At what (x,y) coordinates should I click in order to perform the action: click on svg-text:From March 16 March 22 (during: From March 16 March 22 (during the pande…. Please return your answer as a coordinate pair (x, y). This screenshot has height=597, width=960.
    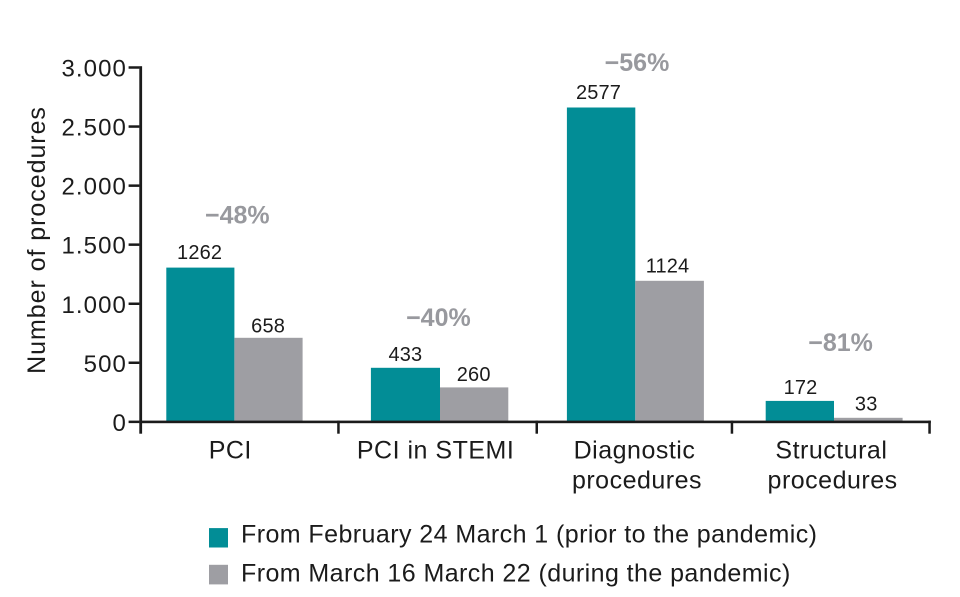
    Looking at the image, I should click on (516, 573).